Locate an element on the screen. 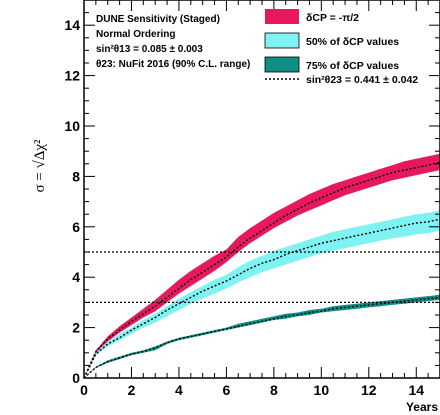 The width and height of the screenshot is (440, 415). x-tick-label: 0 is located at coordinates (84, 390).